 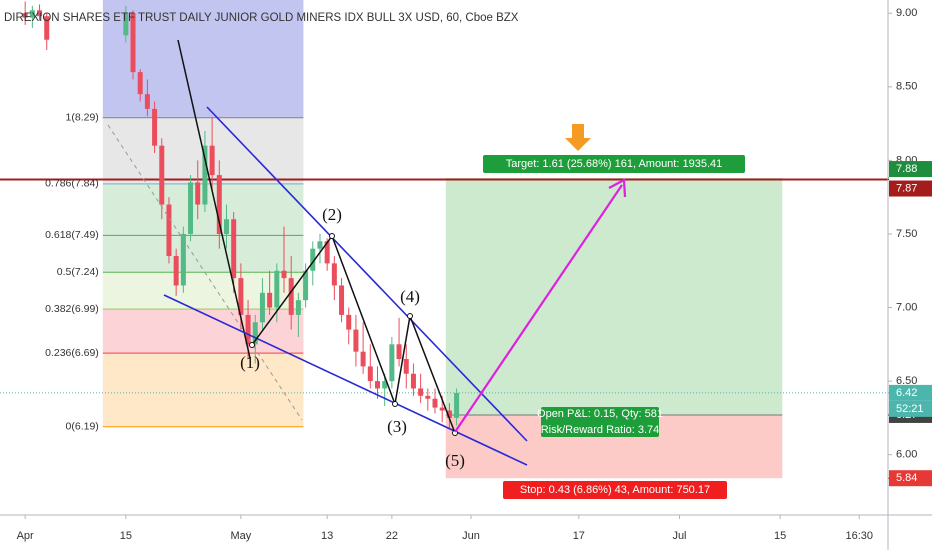 I want to click on fib-label: 0.5(7.24), so click(x=78, y=272).